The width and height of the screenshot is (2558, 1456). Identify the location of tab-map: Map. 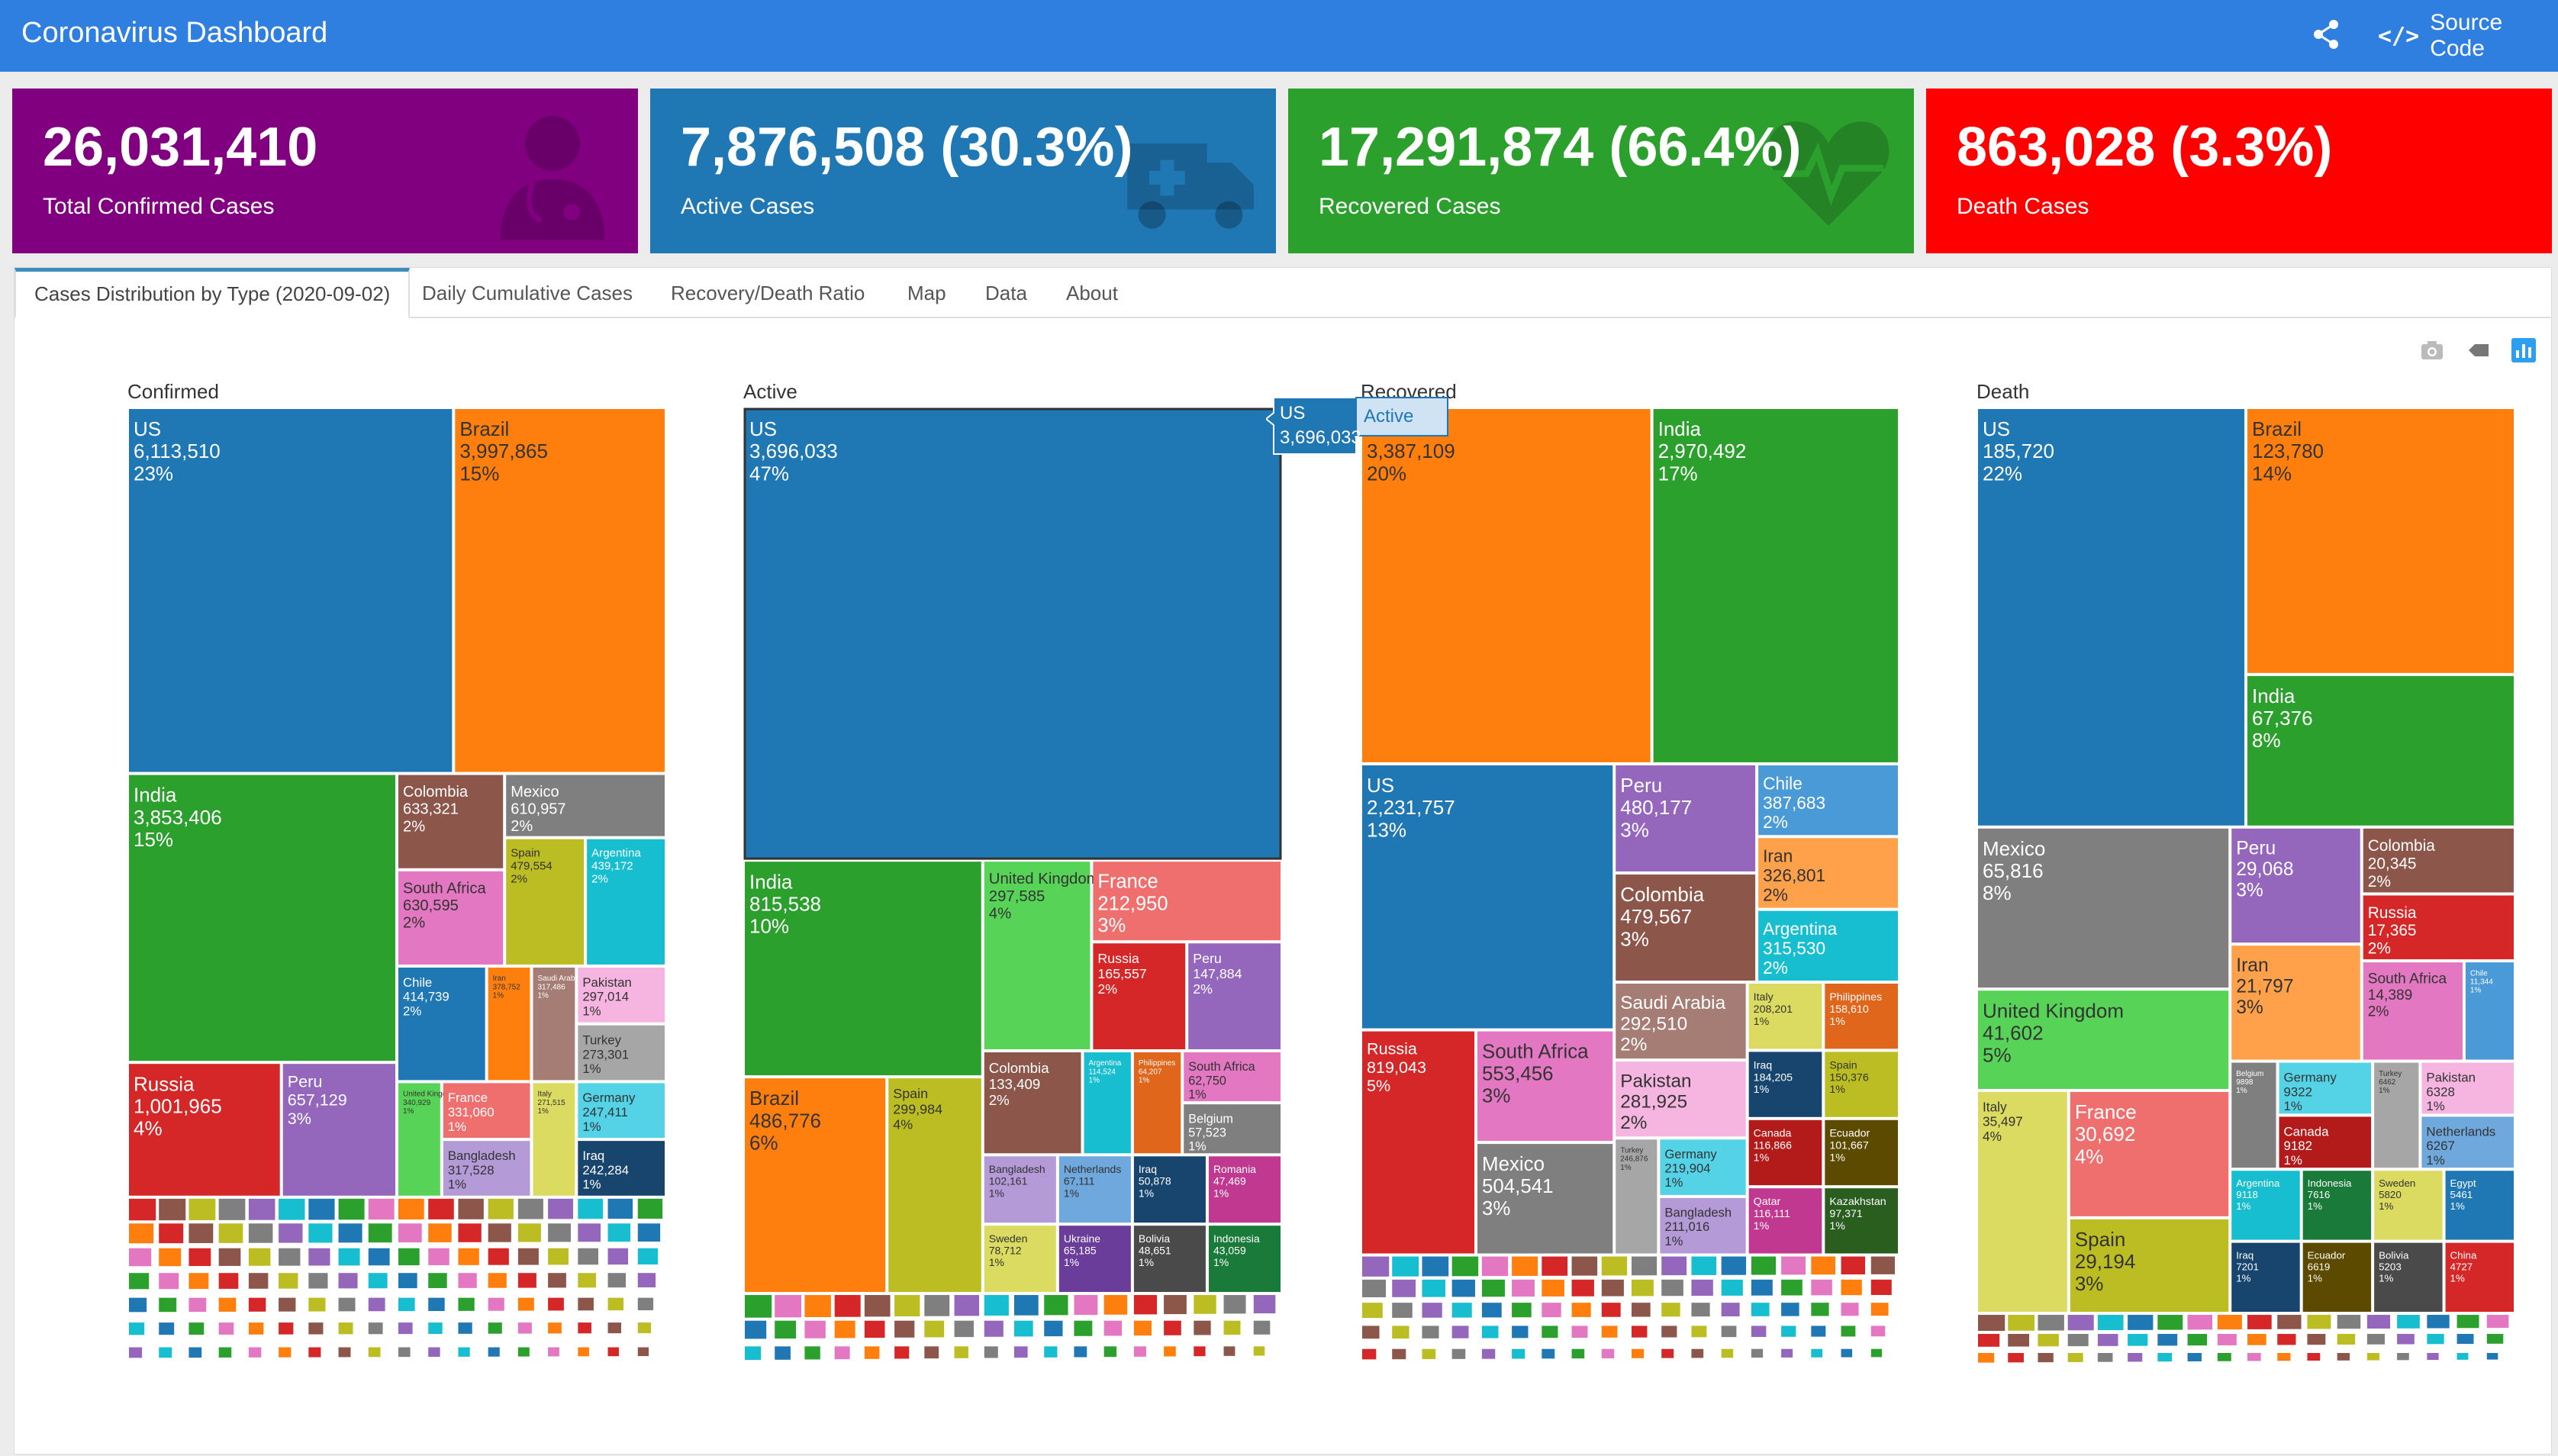
(927, 293).